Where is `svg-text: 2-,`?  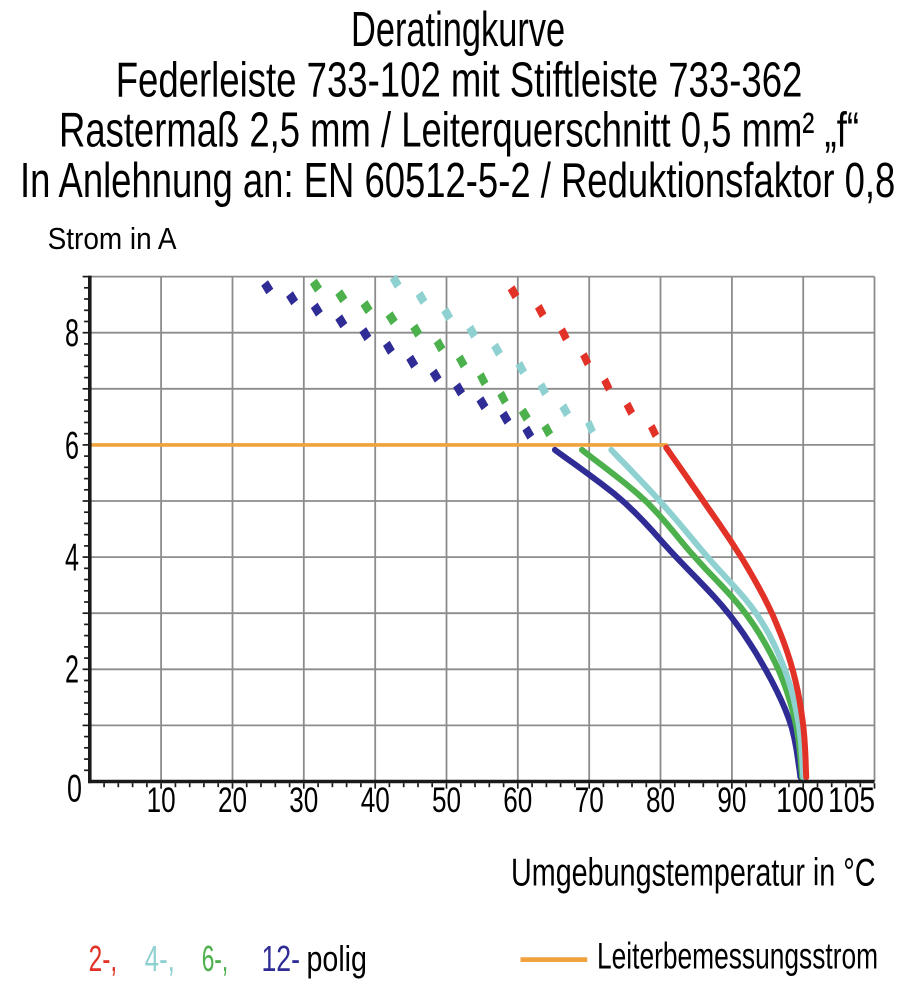
svg-text: 2-, is located at coordinates (103, 958).